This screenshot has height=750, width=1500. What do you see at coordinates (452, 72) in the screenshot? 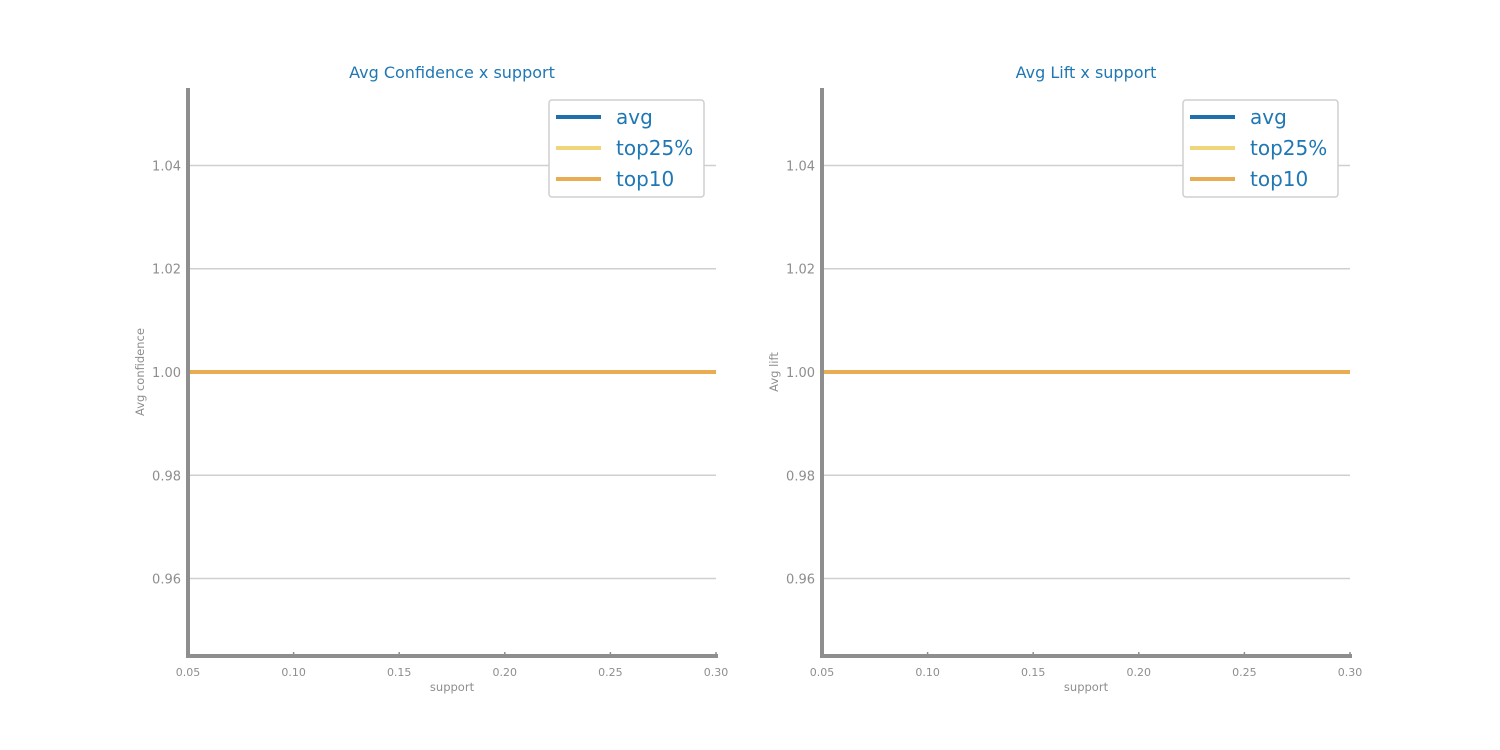
I see `chart-title: Avg Confidence x support` at bounding box center [452, 72].